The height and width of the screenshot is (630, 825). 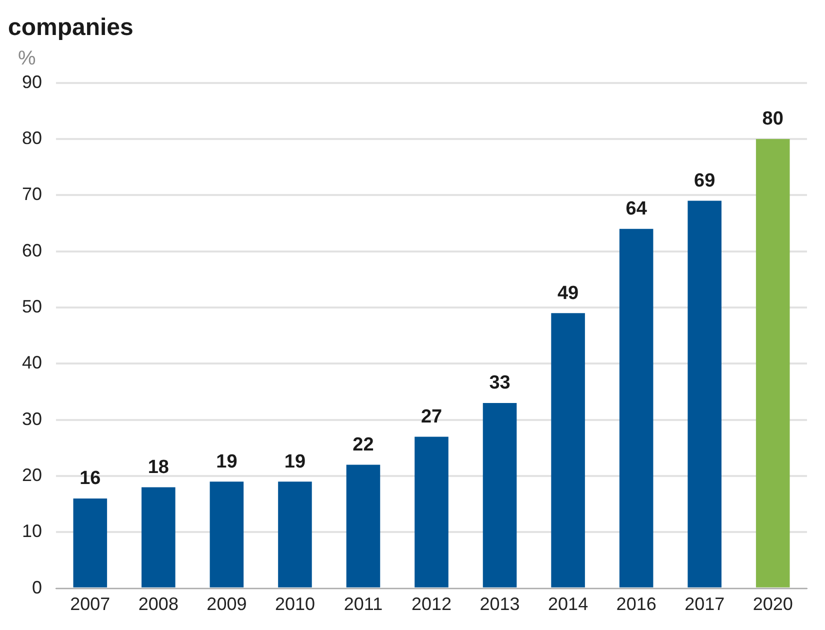 I want to click on x-tick-label: 2008, so click(x=158, y=604).